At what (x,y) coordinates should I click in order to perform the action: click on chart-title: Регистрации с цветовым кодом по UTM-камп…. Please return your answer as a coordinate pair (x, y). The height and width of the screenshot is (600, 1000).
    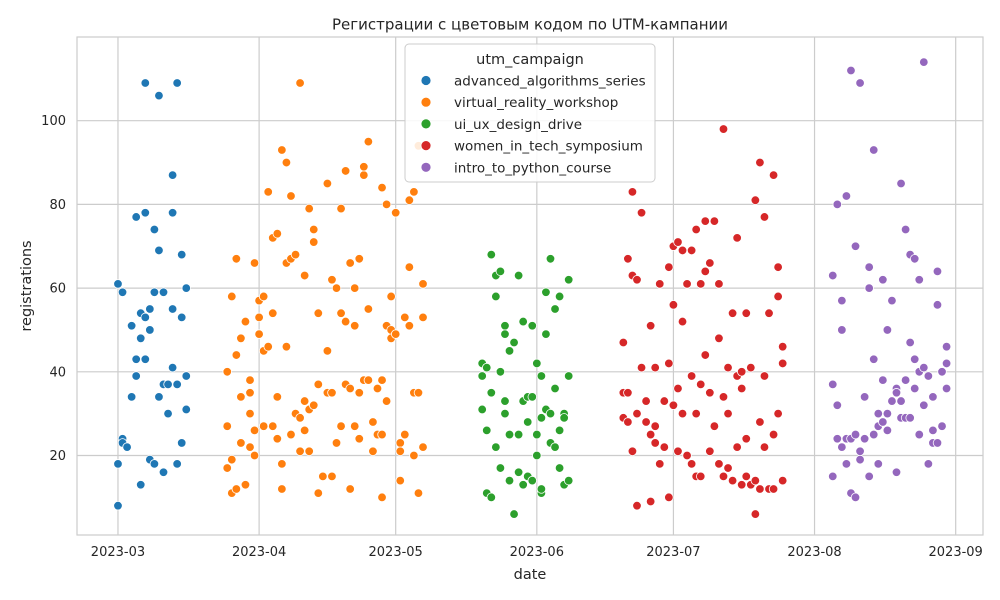
    Looking at the image, I should click on (530, 25).